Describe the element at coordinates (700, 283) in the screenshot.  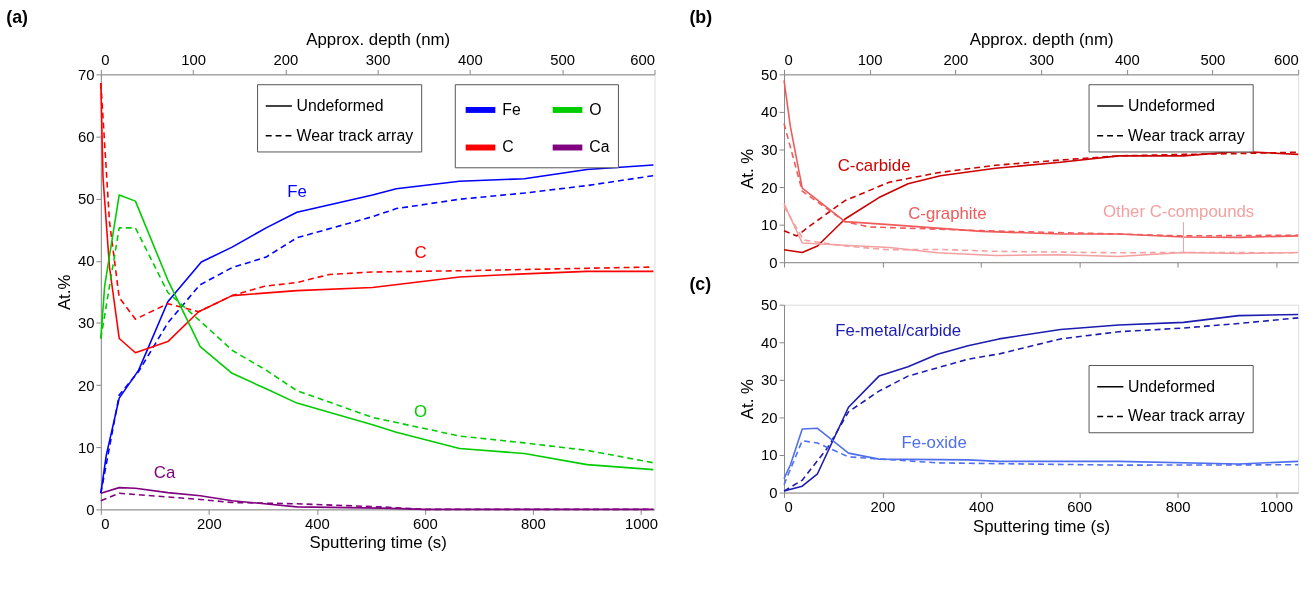
I see `chart-title: (c)` at that location.